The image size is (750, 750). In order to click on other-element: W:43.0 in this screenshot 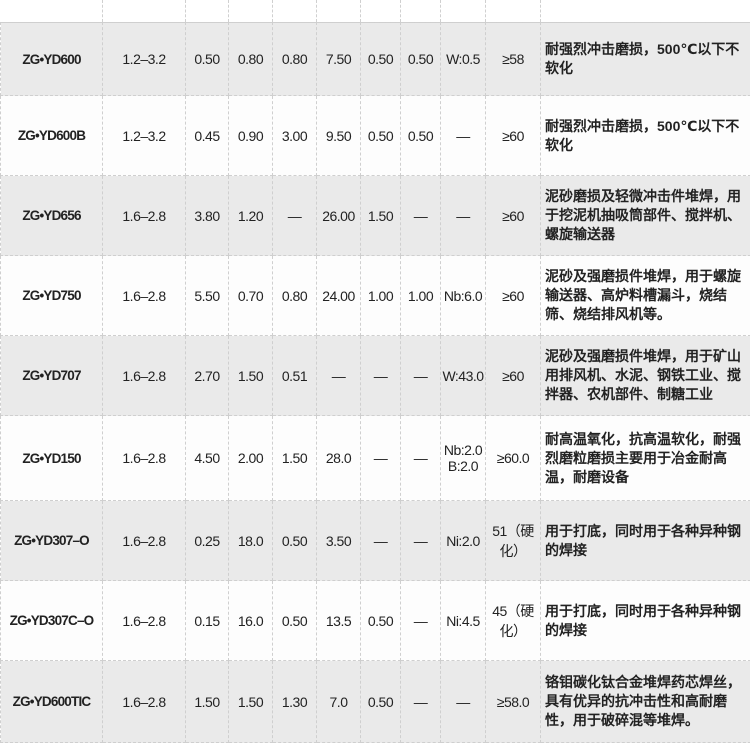, I will do `click(463, 375)`.